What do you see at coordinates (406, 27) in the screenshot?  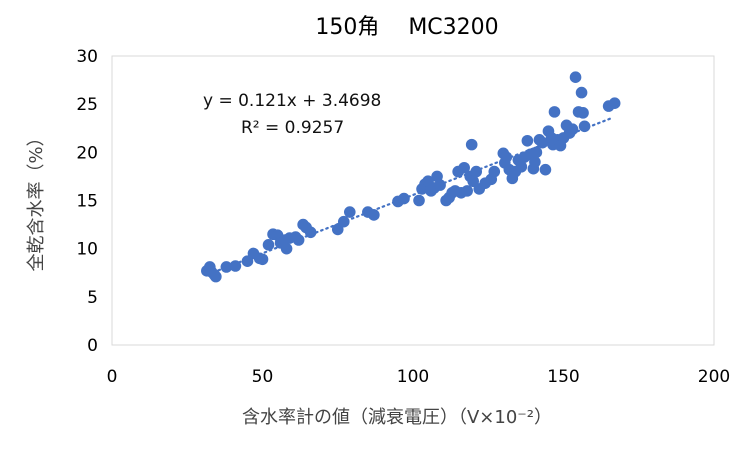 I see `chart-title: 150角 MC3200` at bounding box center [406, 27].